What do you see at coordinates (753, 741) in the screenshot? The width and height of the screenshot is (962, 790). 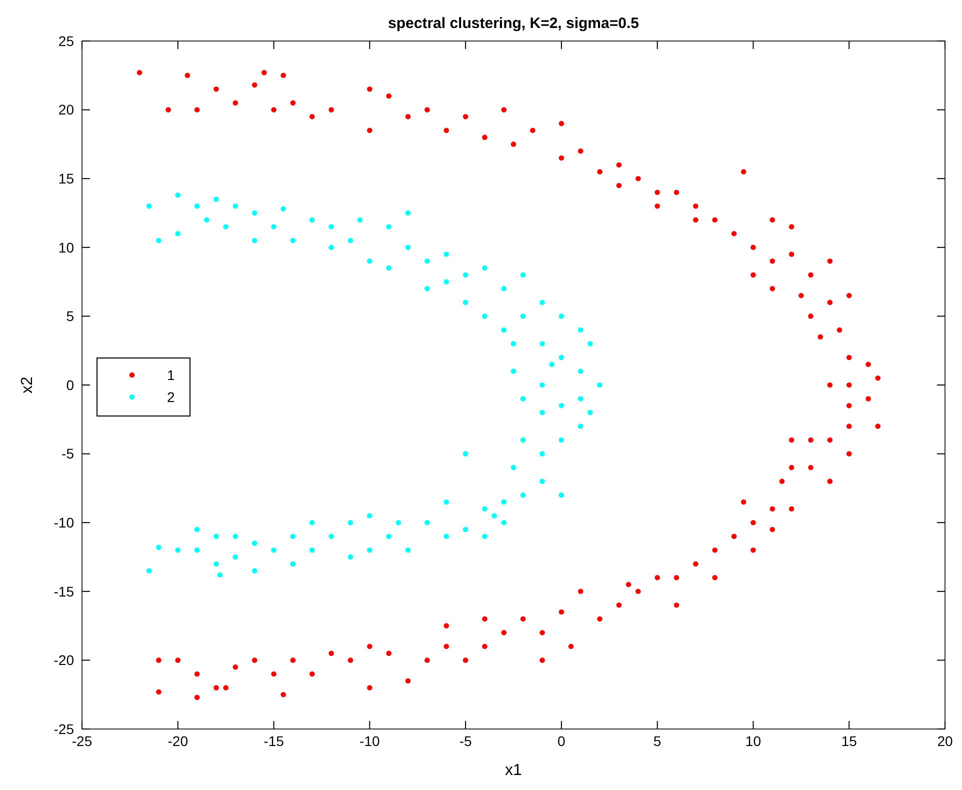 I see `x-tick-label: 10` at bounding box center [753, 741].